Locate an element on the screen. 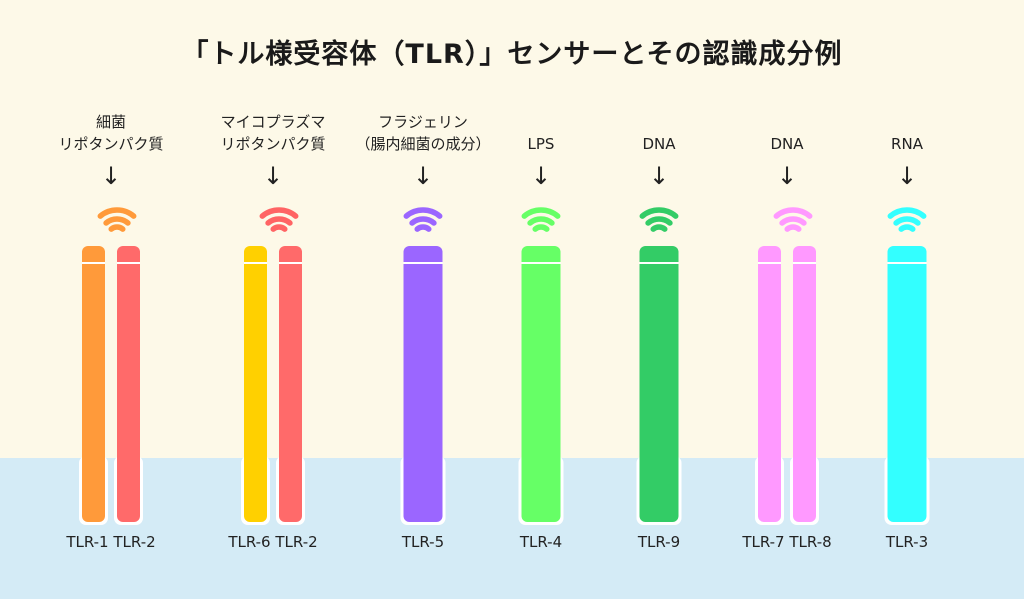  ligand-line: LPS is located at coordinates (541, 144).